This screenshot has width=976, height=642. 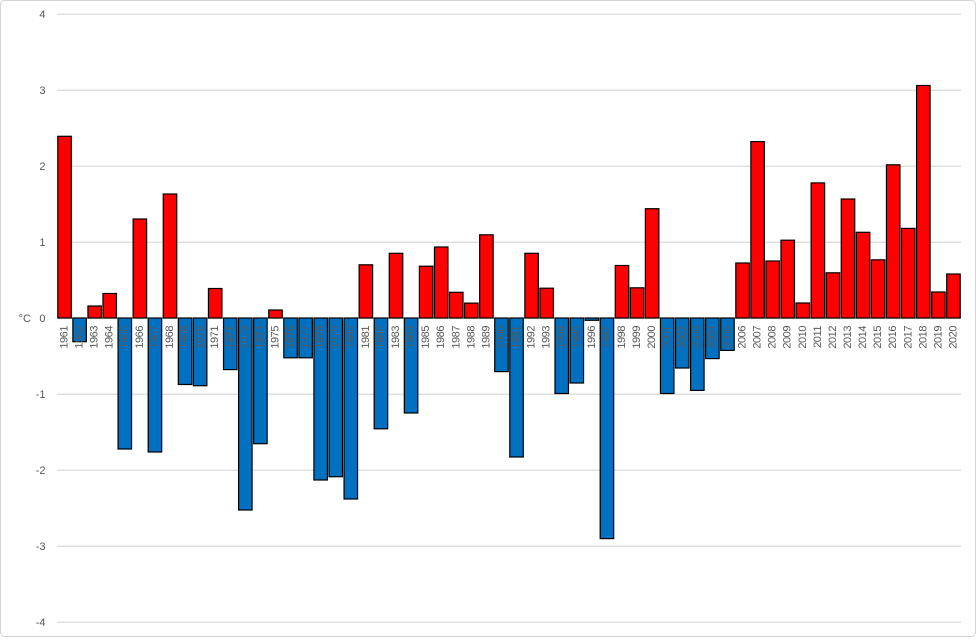 I want to click on svg-text: -4, so click(x=41, y=623).